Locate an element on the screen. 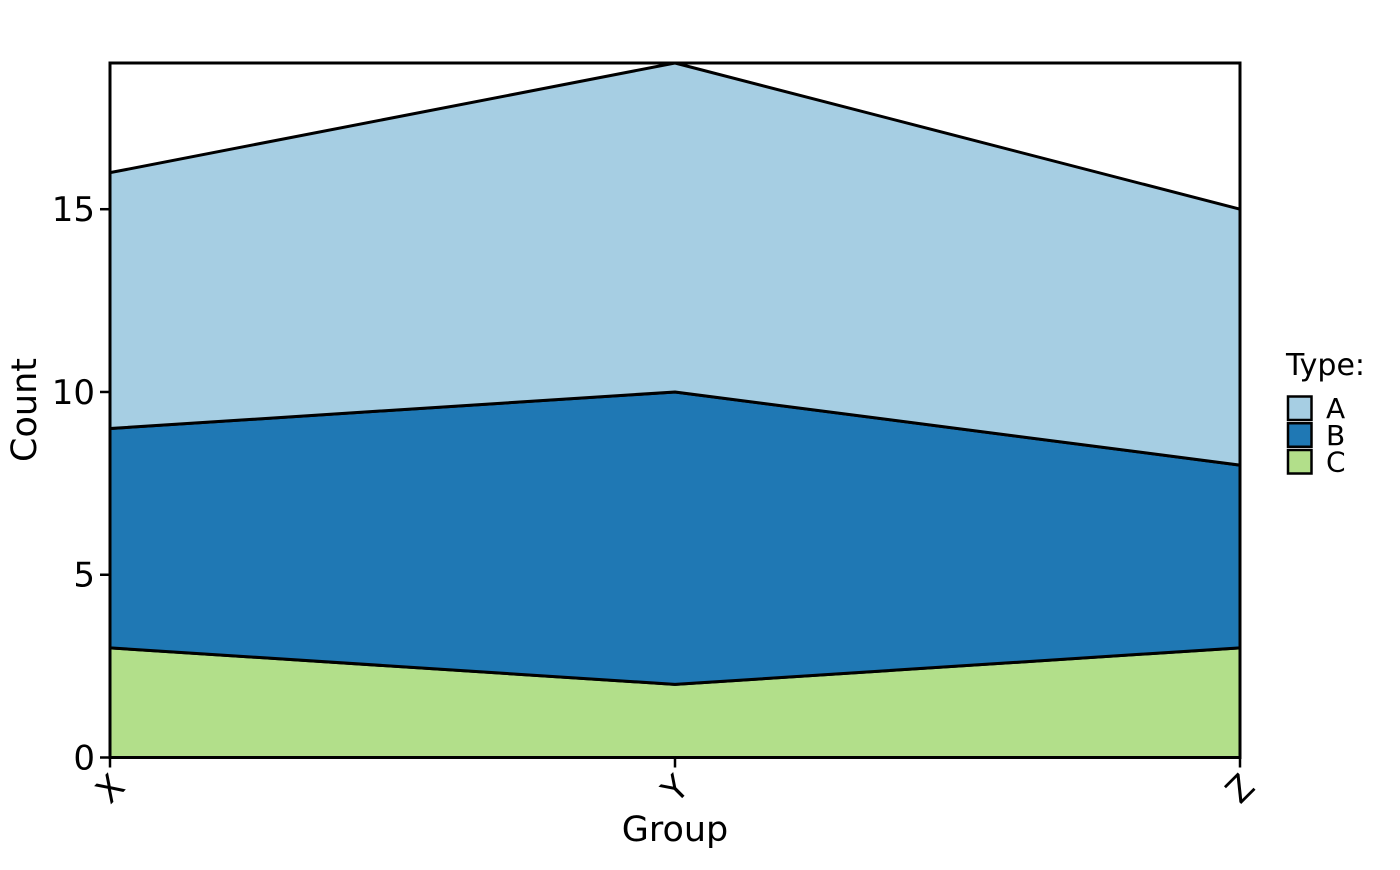 Image resolution: width=1400 pixels, height=870 pixels. y-tick-label-0: 0 is located at coordinates (84, 758).